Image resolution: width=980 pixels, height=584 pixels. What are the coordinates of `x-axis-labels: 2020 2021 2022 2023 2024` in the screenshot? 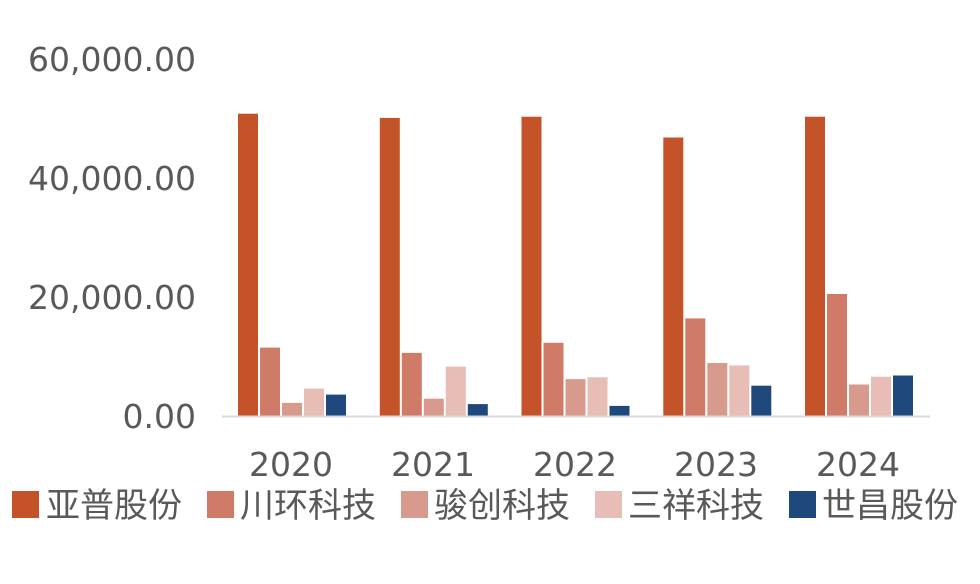 It's located at (574, 464).